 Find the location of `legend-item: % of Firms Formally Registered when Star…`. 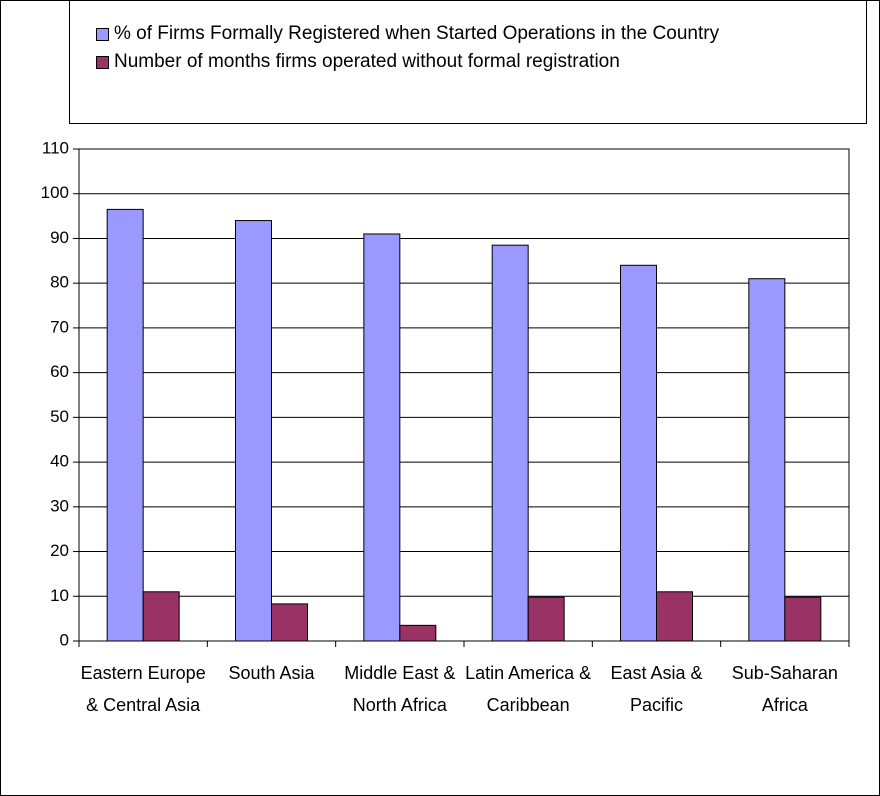

legend-item: % of Firms Formally Registered when Star… is located at coordinates (468, 34).